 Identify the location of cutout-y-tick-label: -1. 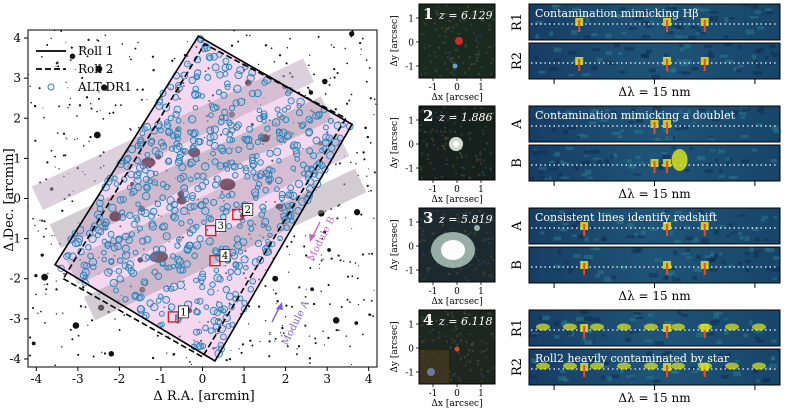
(409, 68).